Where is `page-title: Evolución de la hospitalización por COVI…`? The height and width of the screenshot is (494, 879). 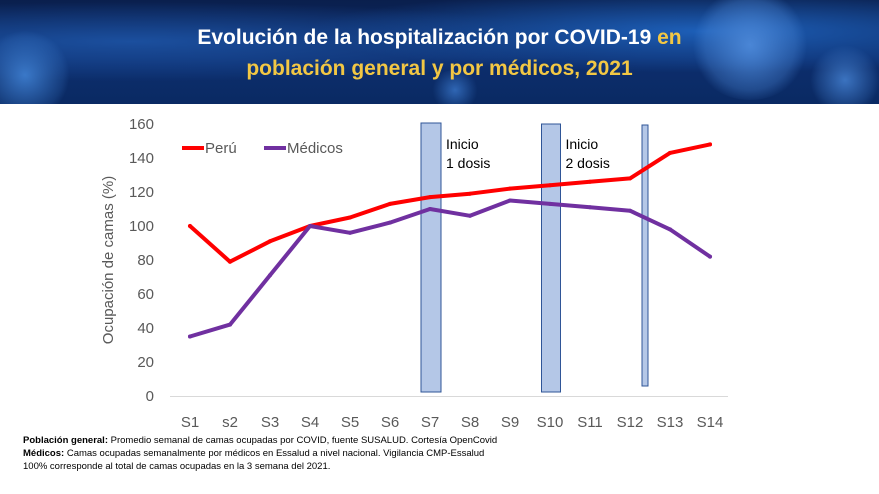 page-title: Evolución de la hospitalización por COVI… is located at coordinates (439, 53).